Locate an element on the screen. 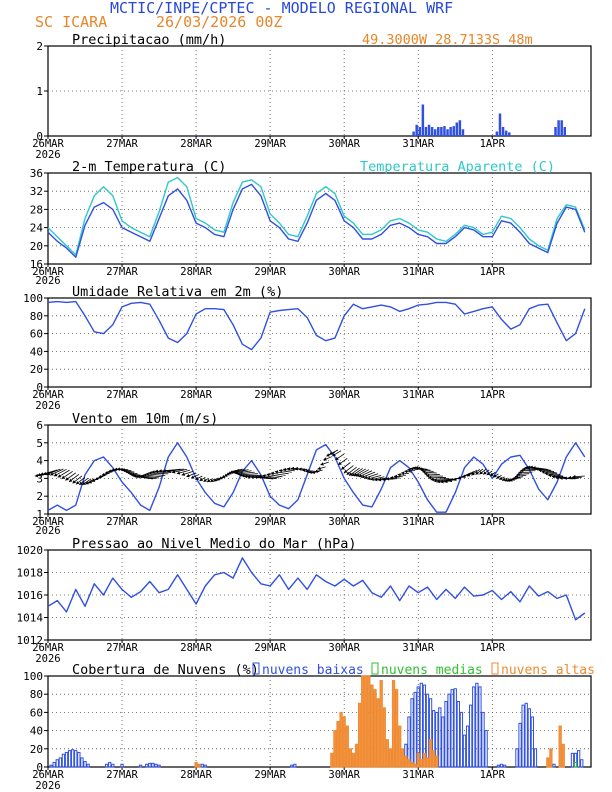 This screenshot has width=612, height=792. temperature-xtick-label: 30MAR is located at coordinates (344, 272).